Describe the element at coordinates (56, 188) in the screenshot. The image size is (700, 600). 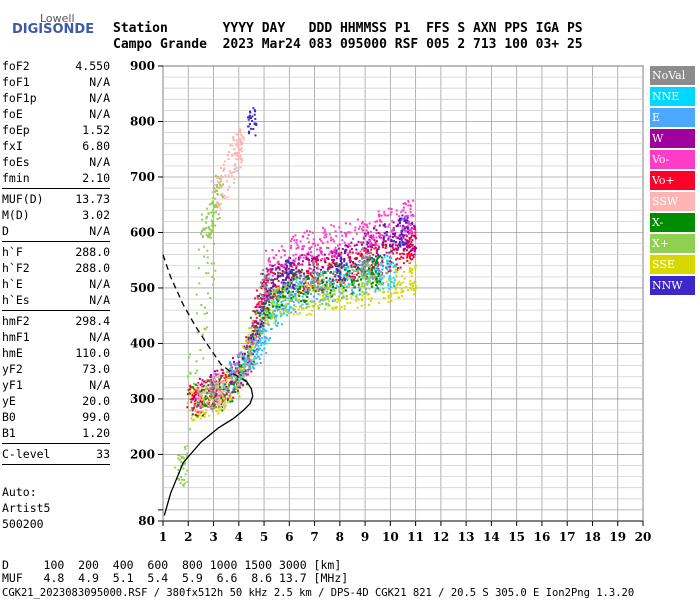
I see `param-separator` at that location.